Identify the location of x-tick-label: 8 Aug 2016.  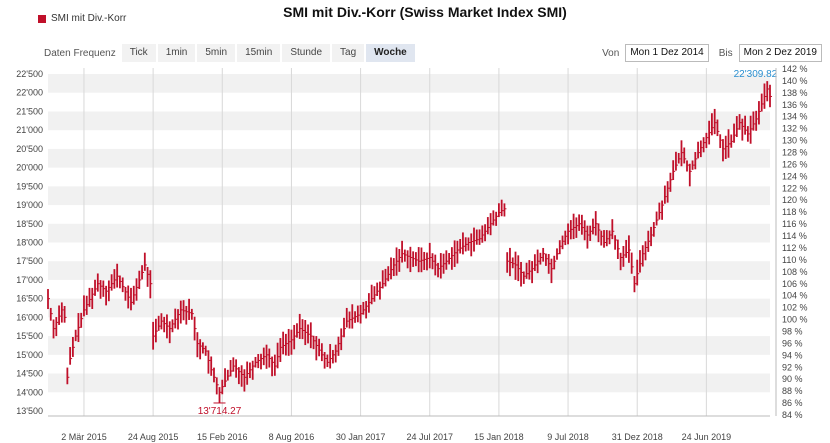
(292, 437).